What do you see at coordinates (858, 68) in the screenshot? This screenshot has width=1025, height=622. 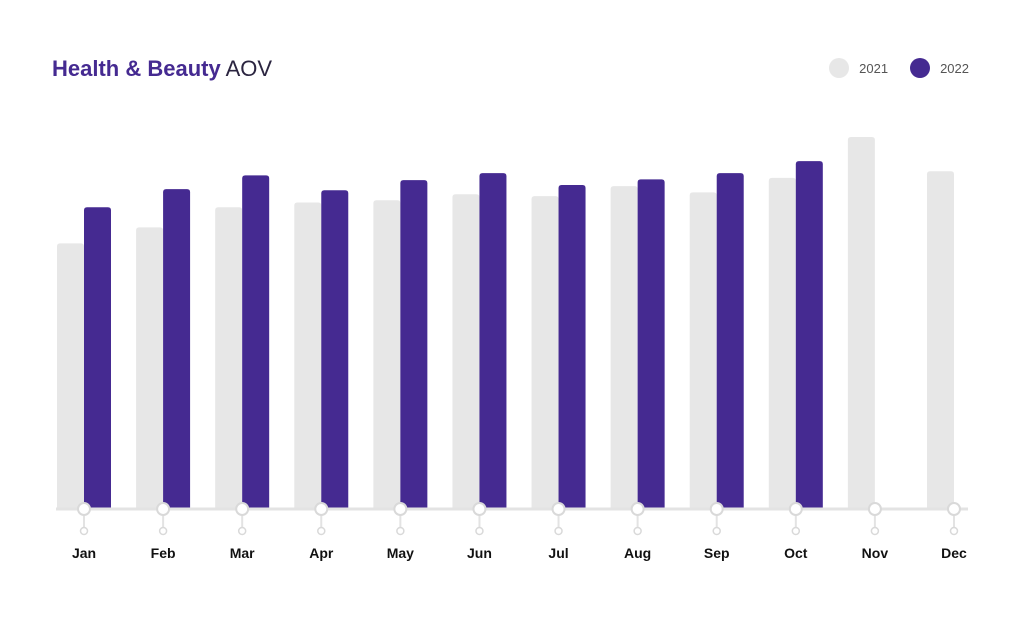 I see `legend-item-2021: 2021` at bounding box center [858, 68].